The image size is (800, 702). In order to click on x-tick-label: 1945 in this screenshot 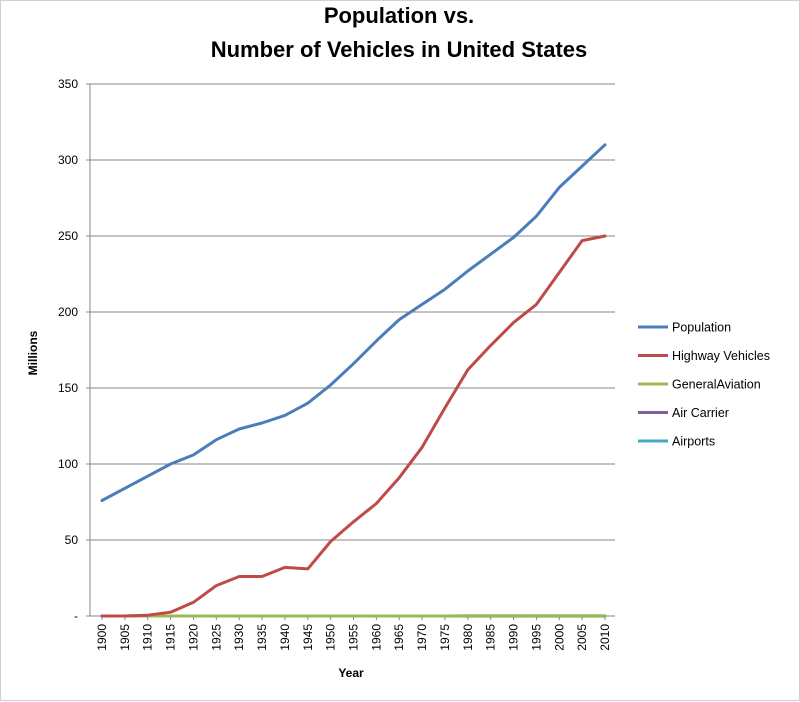, I will do `click(308, 637)`.